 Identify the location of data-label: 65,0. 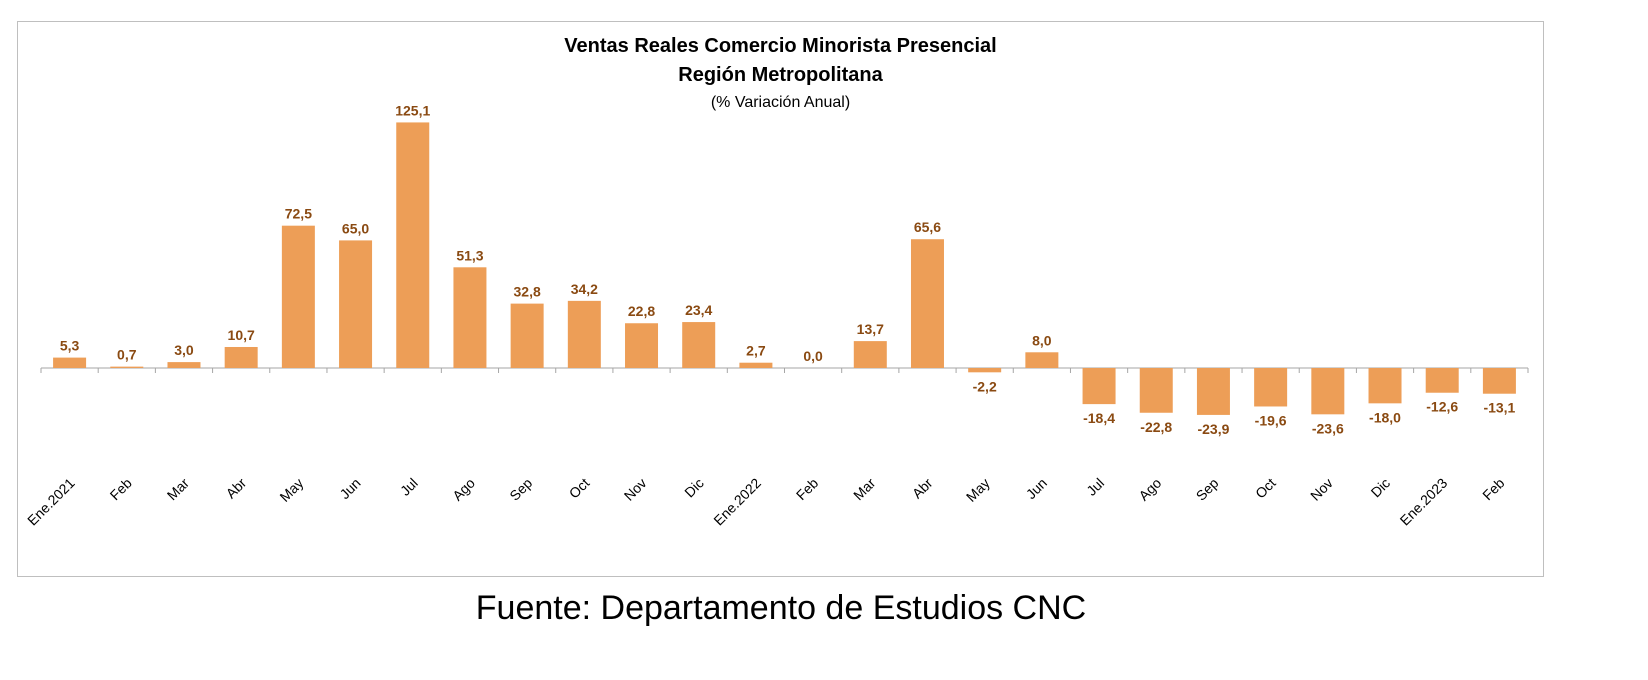
(355, 228).